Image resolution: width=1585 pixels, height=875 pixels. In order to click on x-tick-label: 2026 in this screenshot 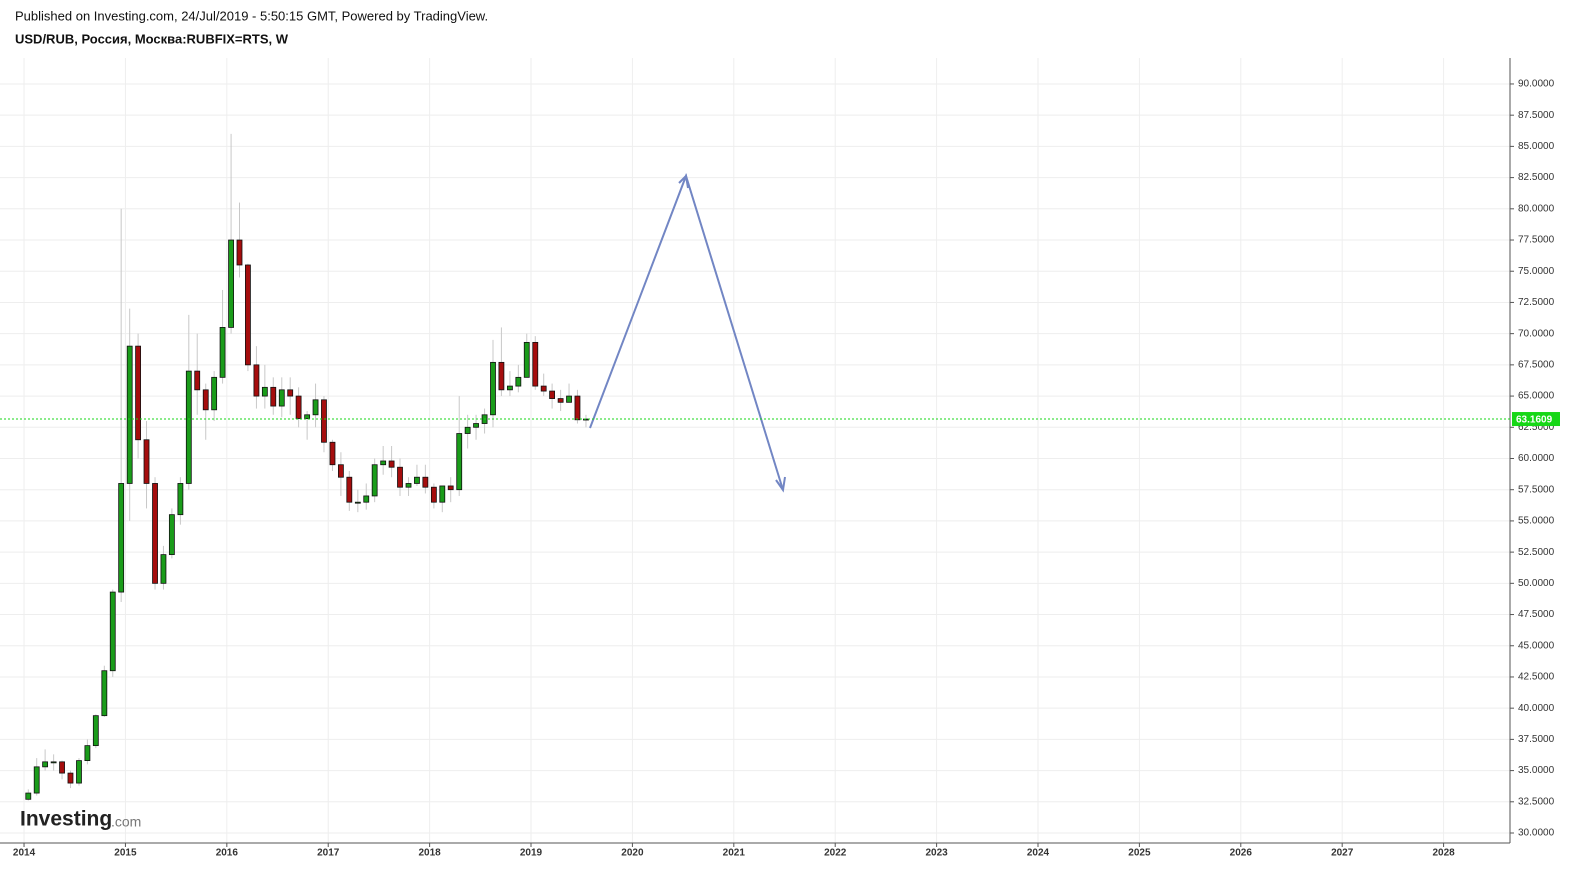, I will do `click(1241, 853)`.